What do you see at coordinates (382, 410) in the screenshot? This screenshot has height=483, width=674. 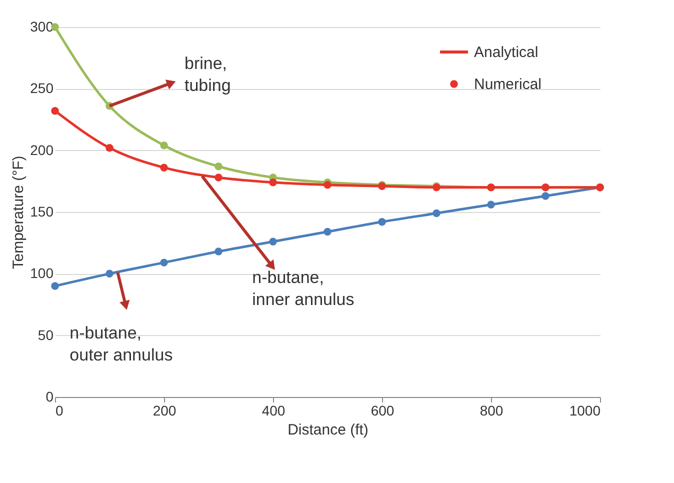 I see `x-tick-label: 600` at bounding box center [382, 410].